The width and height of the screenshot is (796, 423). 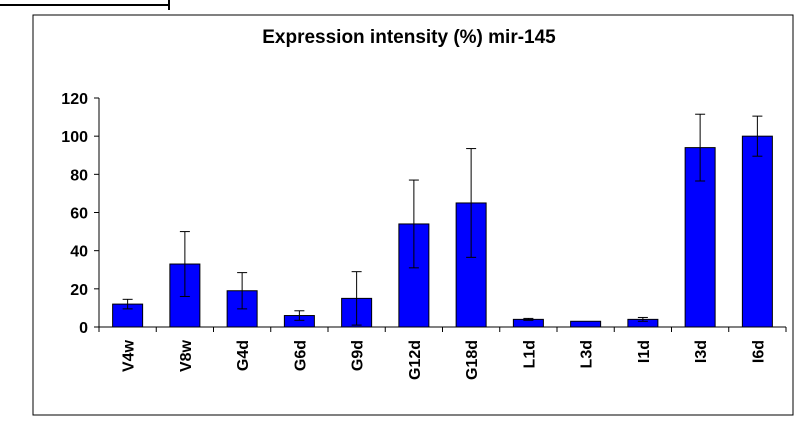 What do you see at coordinates (83, 328) in the screenshot?
I see `y-tick-label: 0` at bounding box center [83, 328].